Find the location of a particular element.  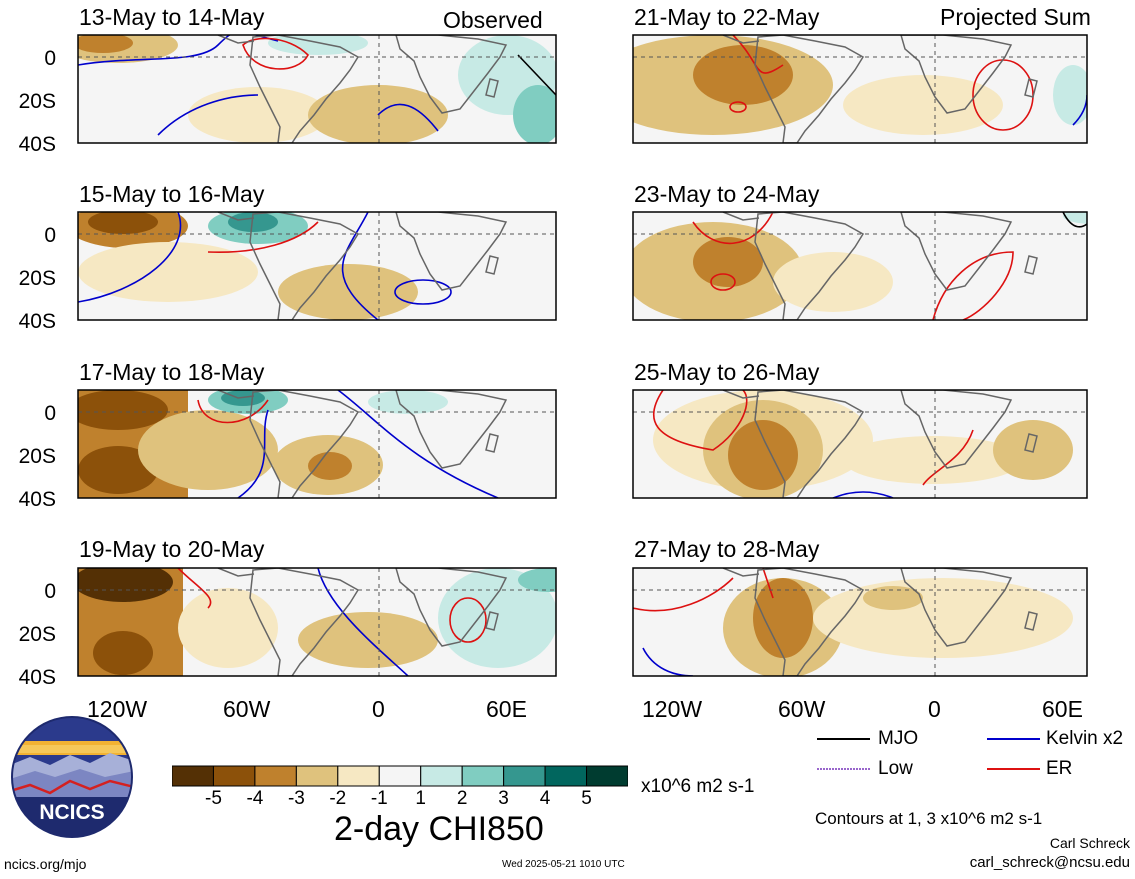

author: Carl Schreck is located at coordinates (1089, 843).